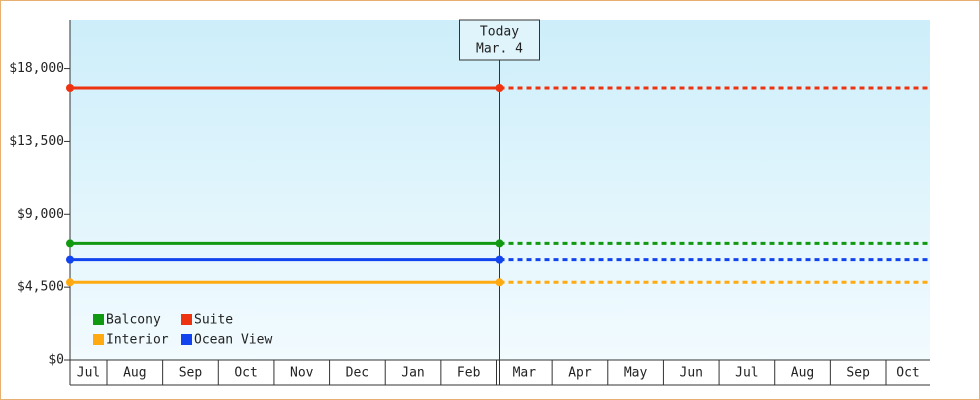  What do you see at coordinates (40, 287) in the screenshot?
I see `y-tick-label: $4,500` at bounding box center [40, 287].